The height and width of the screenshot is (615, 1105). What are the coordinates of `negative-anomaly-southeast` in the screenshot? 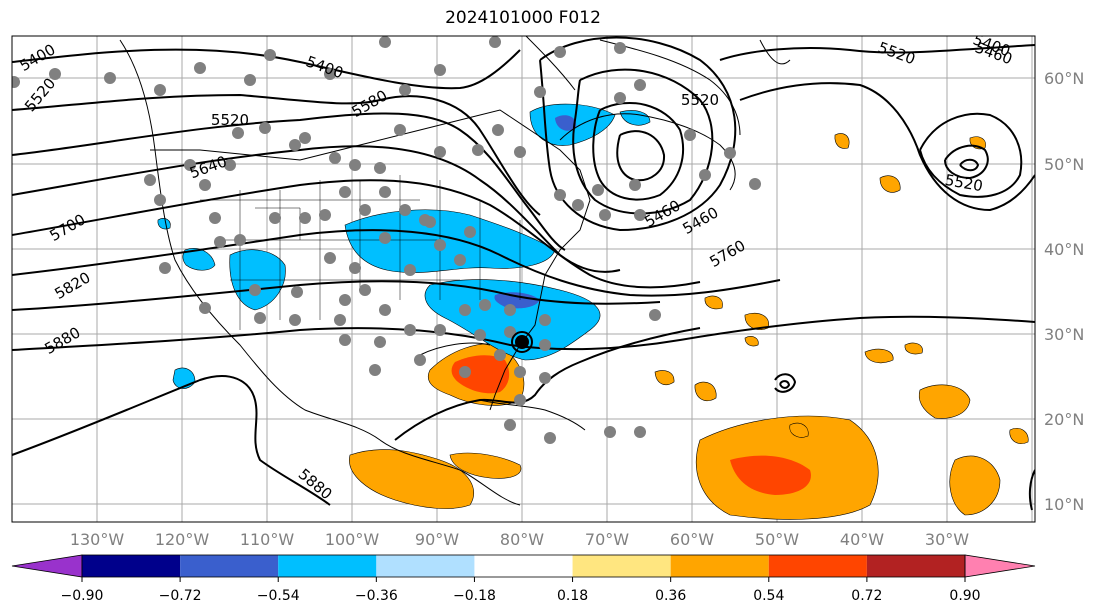 It's located at (512, 320).